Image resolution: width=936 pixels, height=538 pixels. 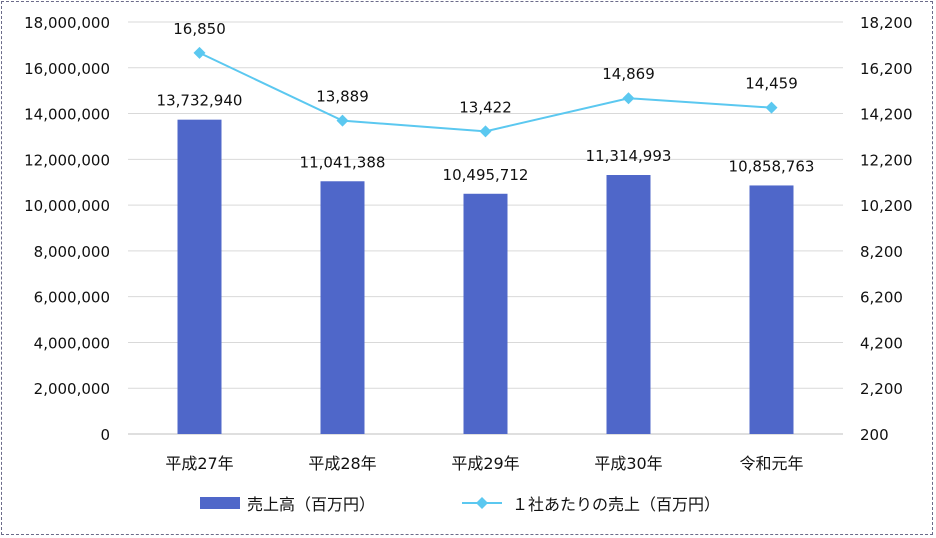 What do you see at coordinates (105, 435) in the screenshot?
I see `left-axis-tick-label: 0` at bounding box center [105, 435].